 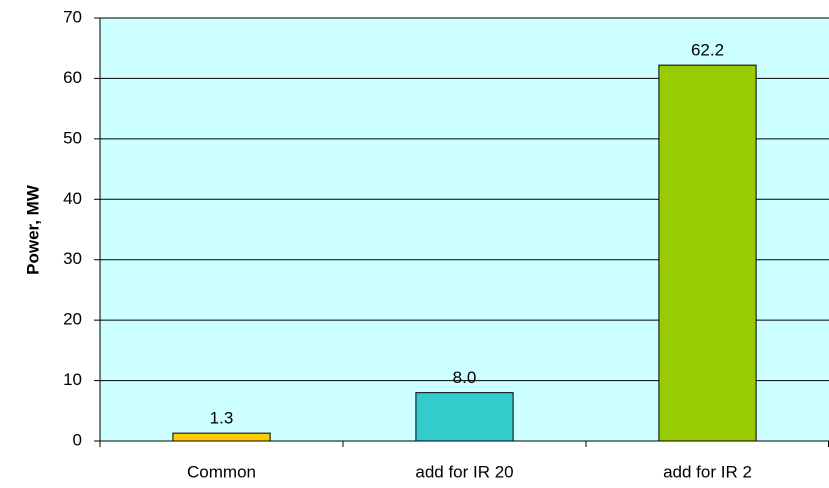 What do you see at coordinates (72, 319) in the screenshot?
I see `y-tick-label: 20` at bounding box center [72, 319].